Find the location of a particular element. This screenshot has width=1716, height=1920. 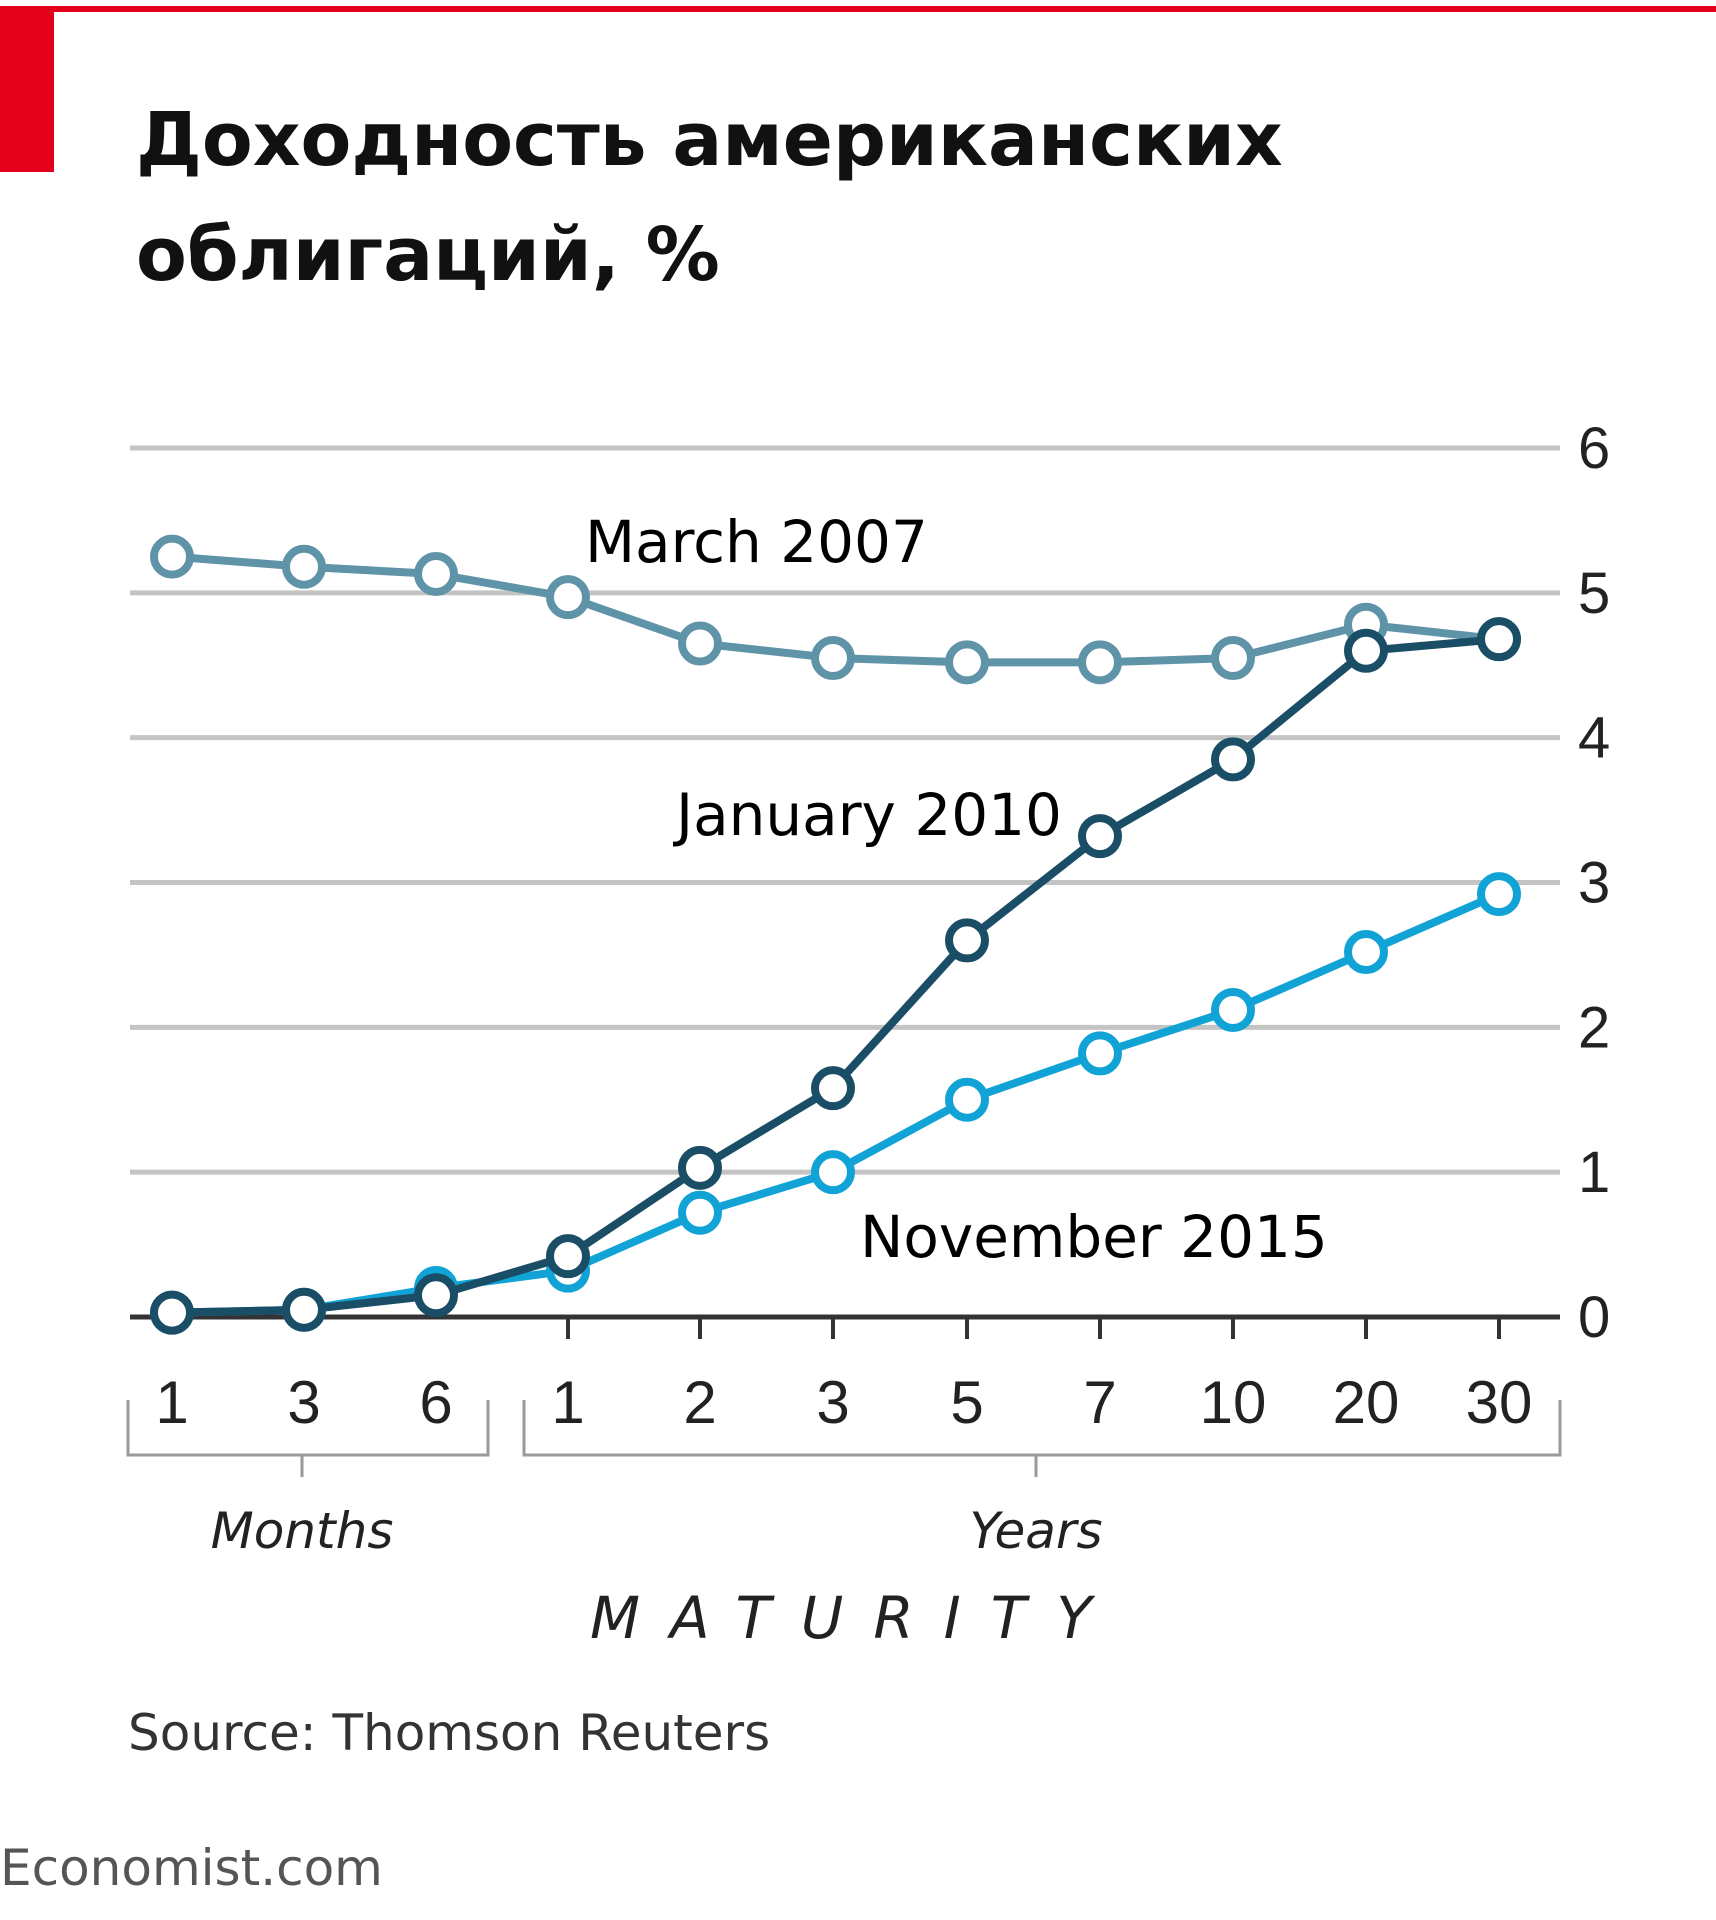

y-tick-label: 4 is located at coordinates (1594, 738).